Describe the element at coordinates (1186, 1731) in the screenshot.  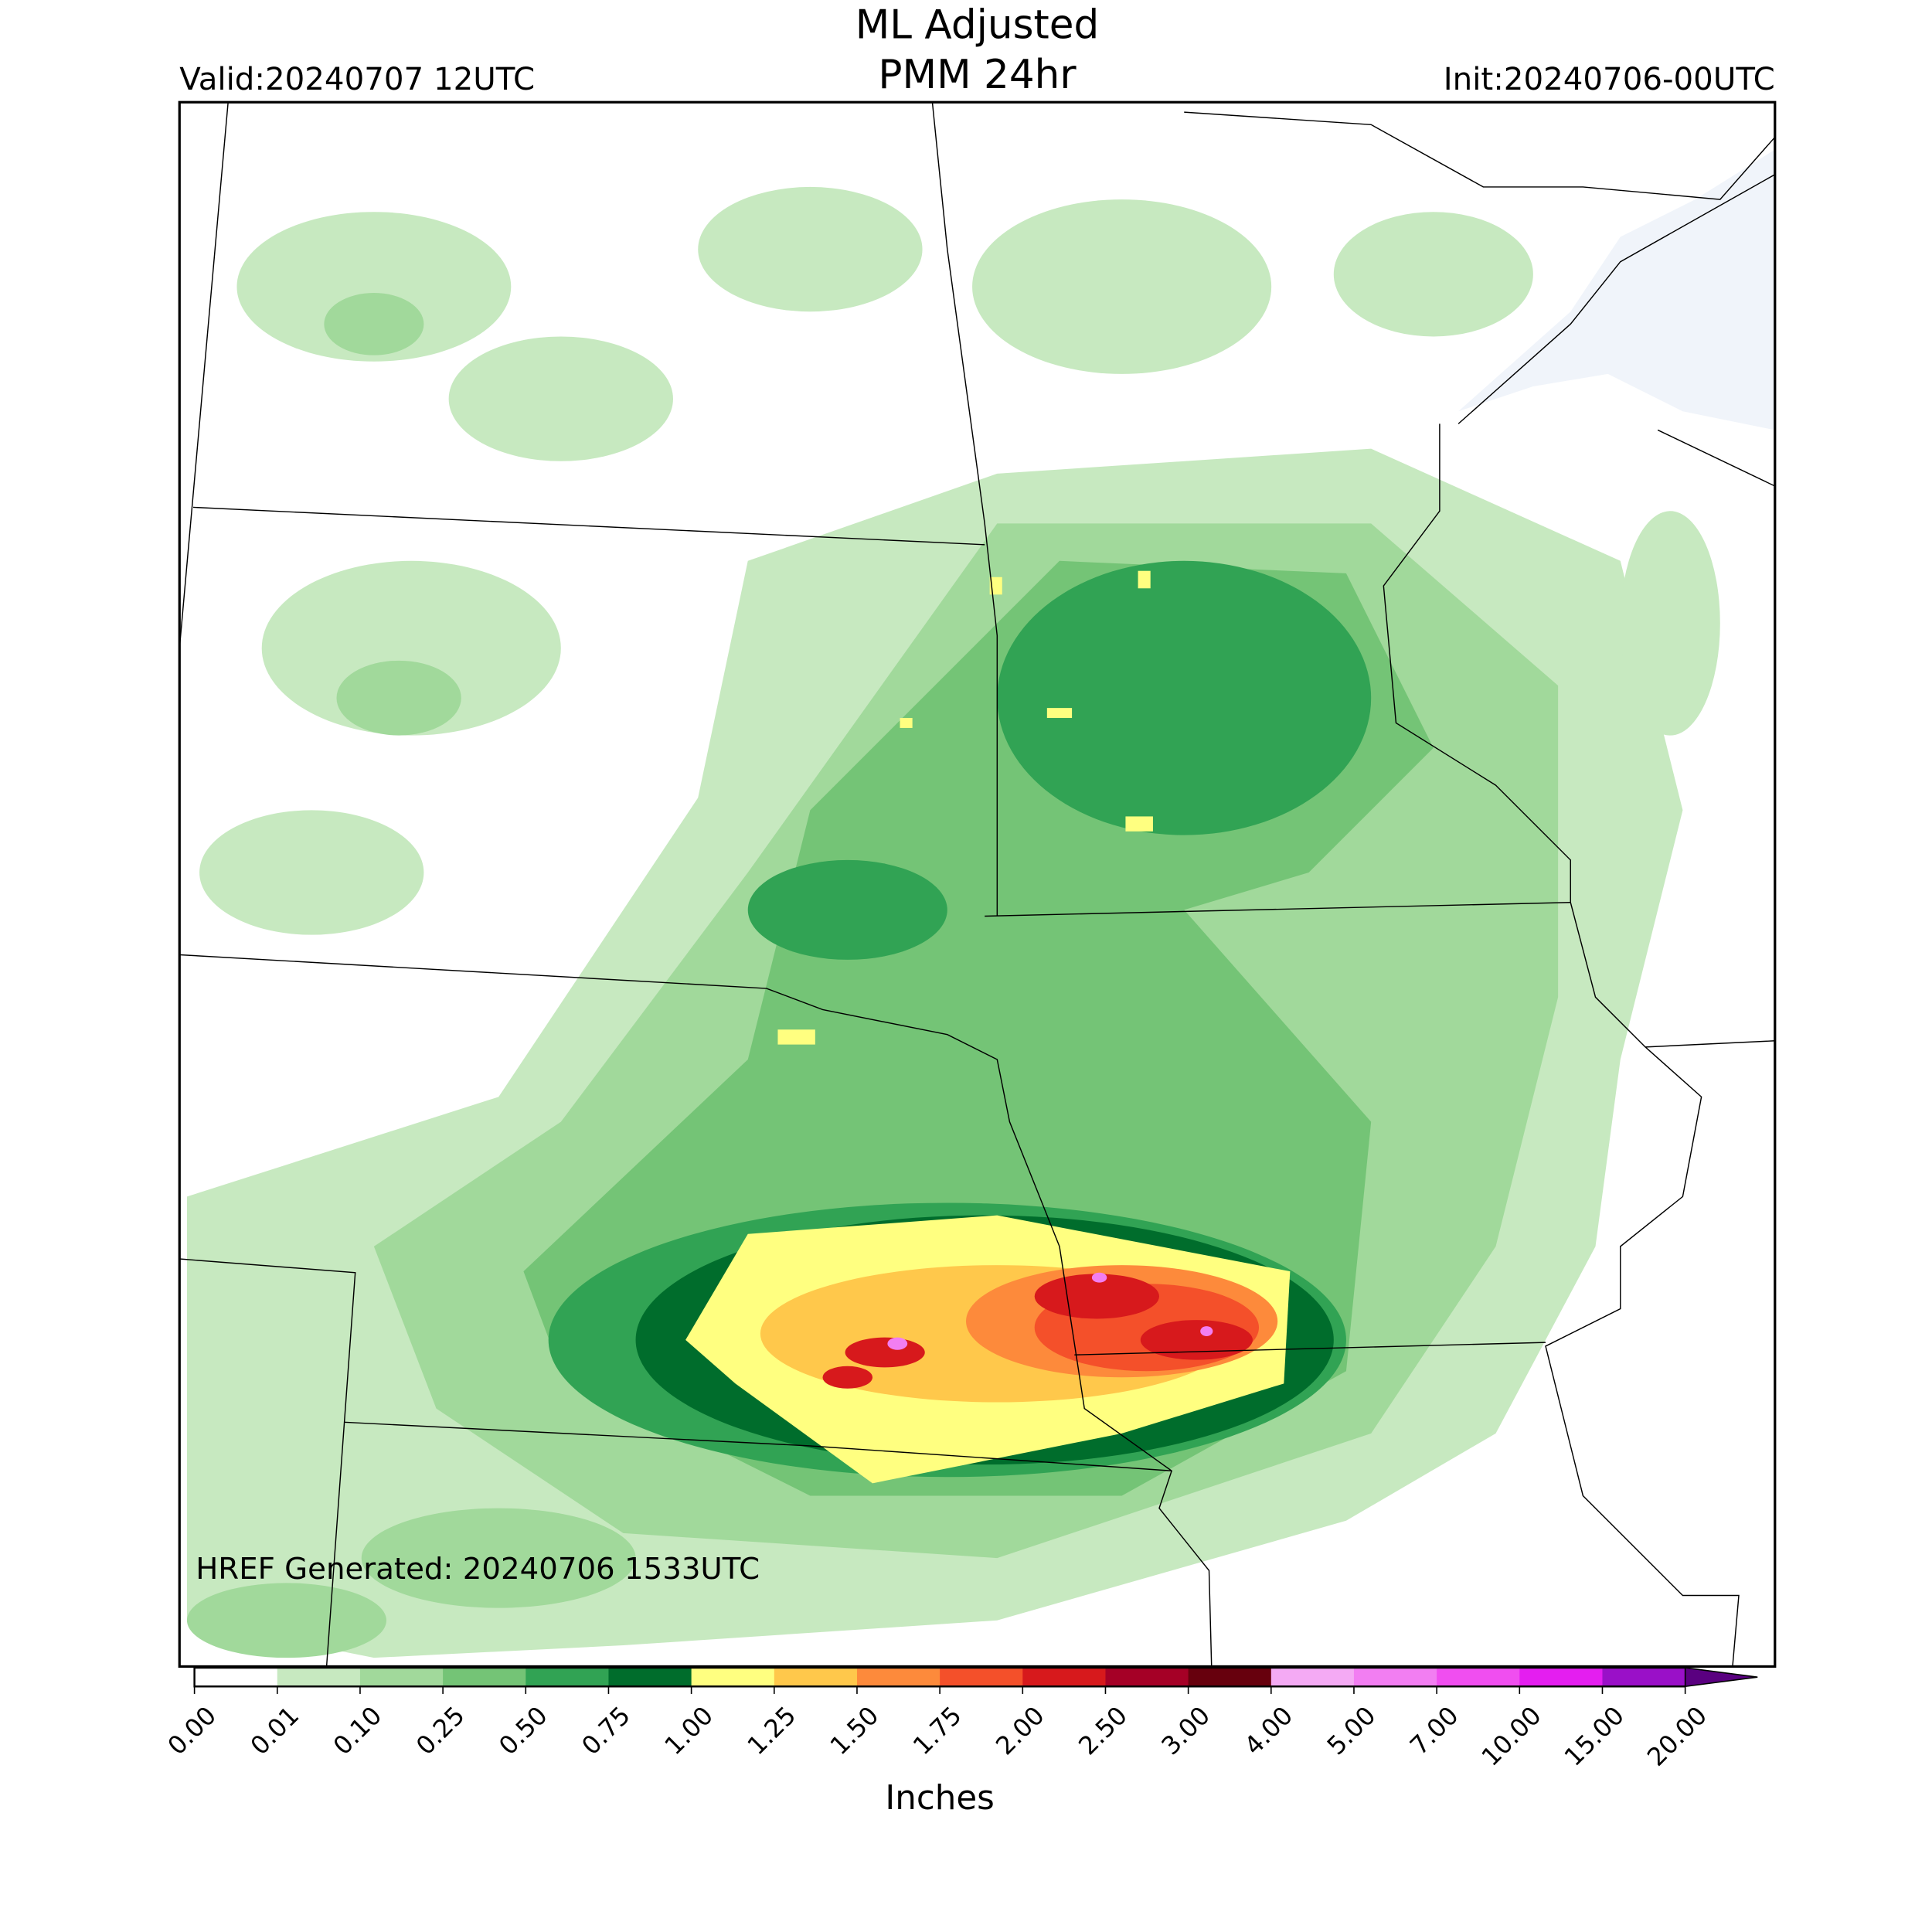
I see `colorbar-tick-label: 3.00` at that location.